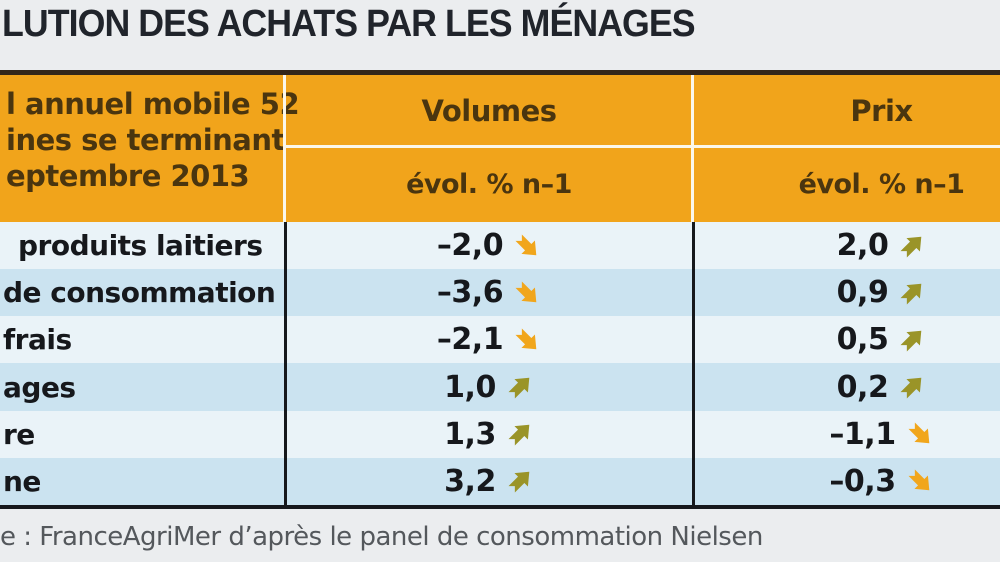  Describe the element at coordinates (470, 293) in the screenshot. I see `volumes-value: –3,6` at that location.